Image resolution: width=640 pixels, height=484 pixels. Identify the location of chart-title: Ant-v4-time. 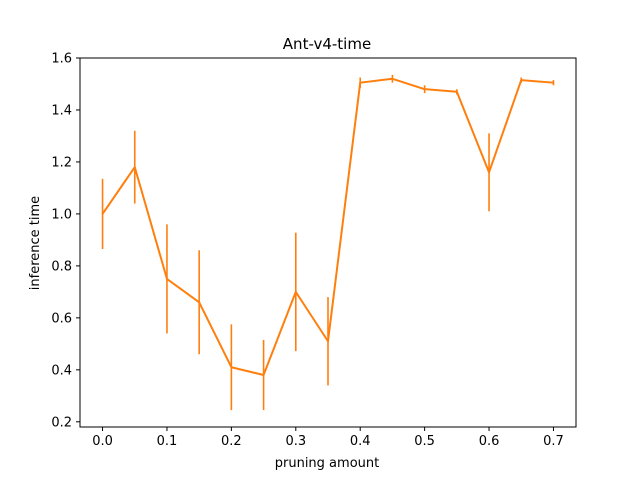
(327, 44).